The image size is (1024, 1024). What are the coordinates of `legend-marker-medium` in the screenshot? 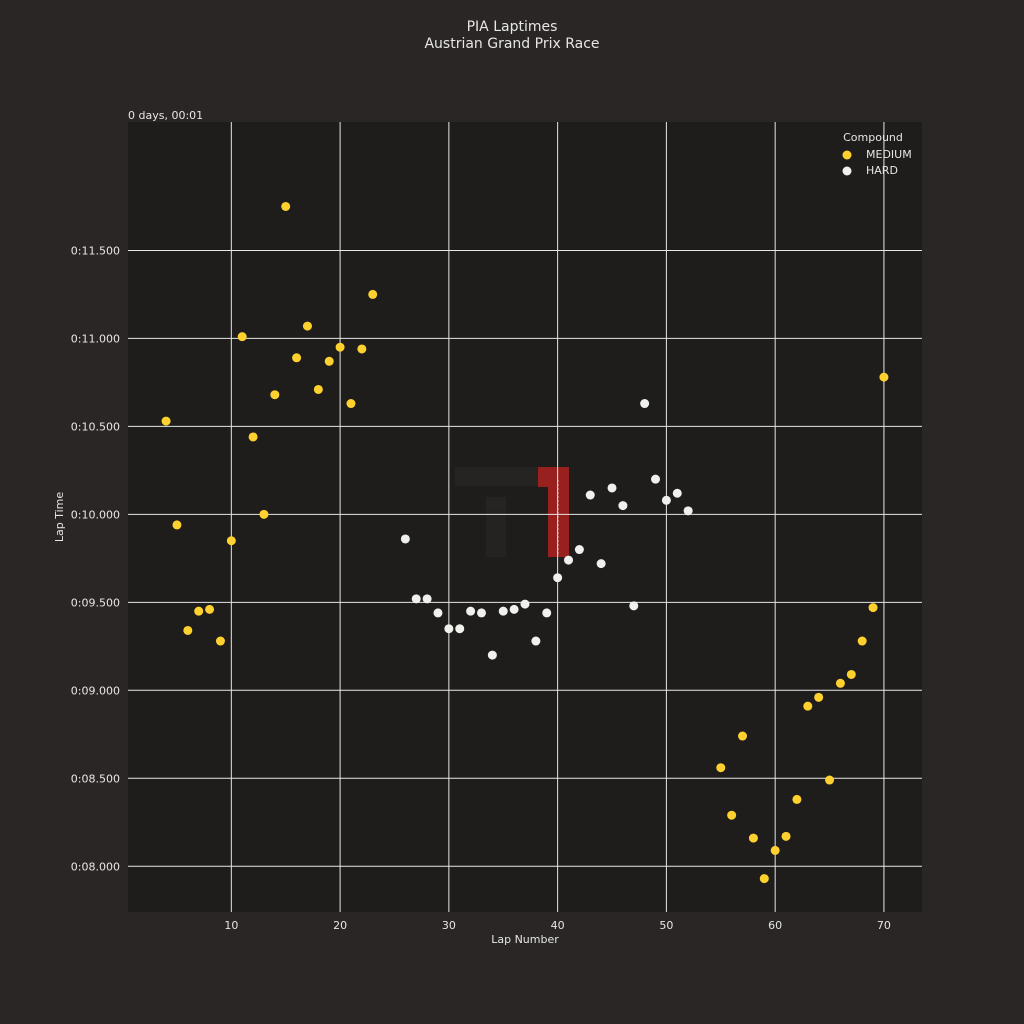 It's located at (847, 155).